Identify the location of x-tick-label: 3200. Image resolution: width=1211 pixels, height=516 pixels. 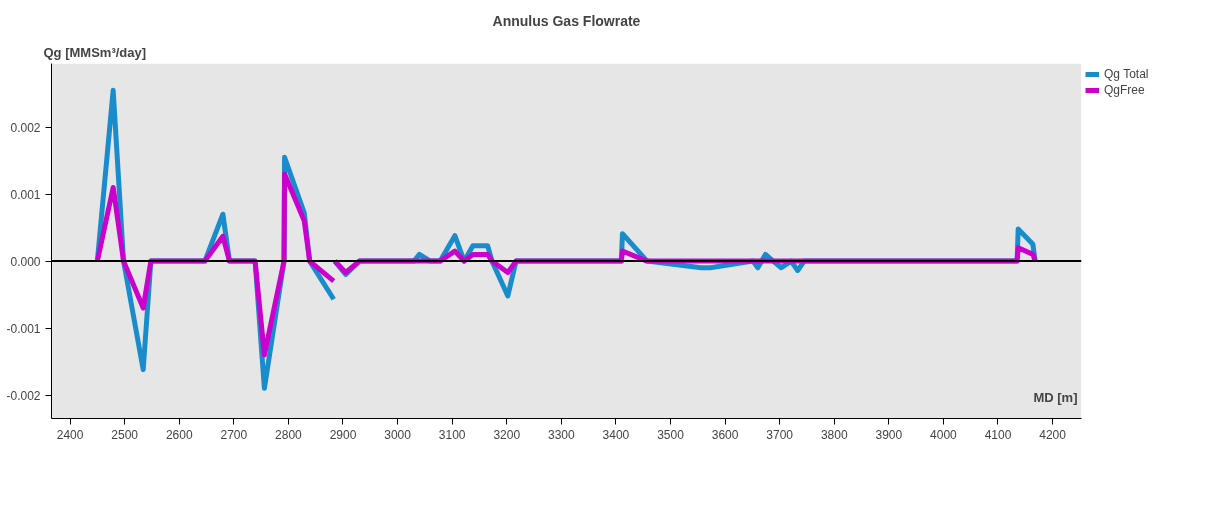
(507, 434).